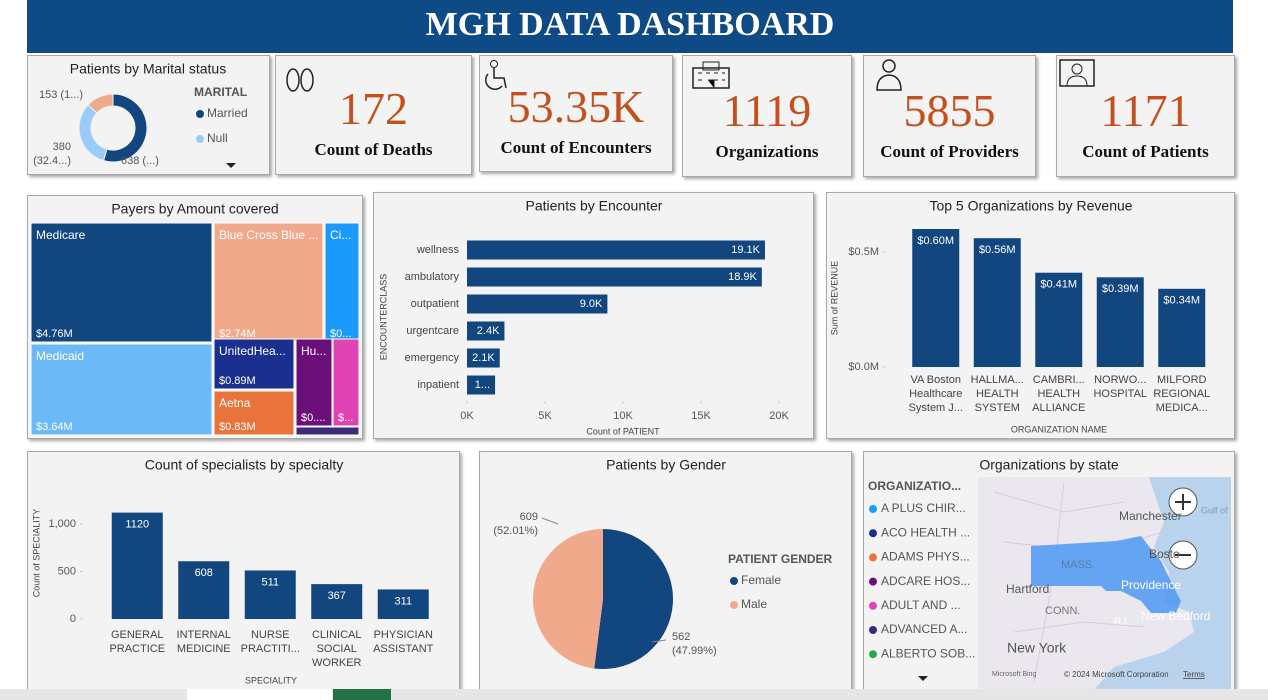 The width and height of the screenshot is (1268, 700). Describe the element at coordinates (863, 367) in the screenshot. I see `y-tick-label: $0.0M` at that location.